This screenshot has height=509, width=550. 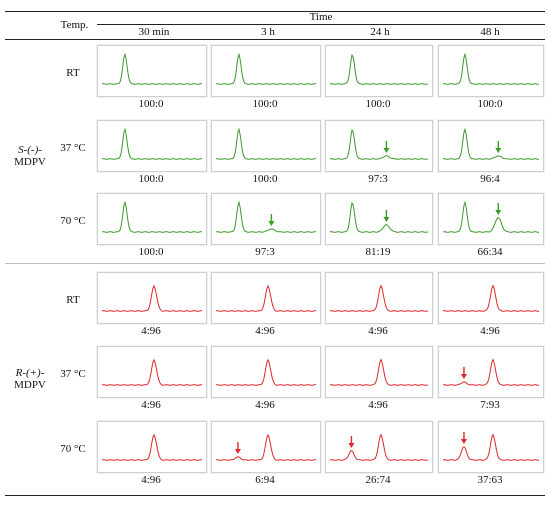 I want to click on ratio-label: 26:74, so click(x=378, y=480).